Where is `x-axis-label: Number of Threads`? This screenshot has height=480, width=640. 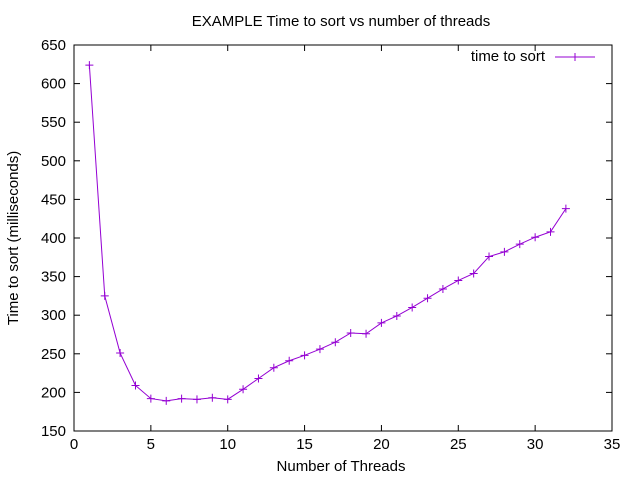 x-axis-label: Number of Threads is located at coordinates (341, 466).